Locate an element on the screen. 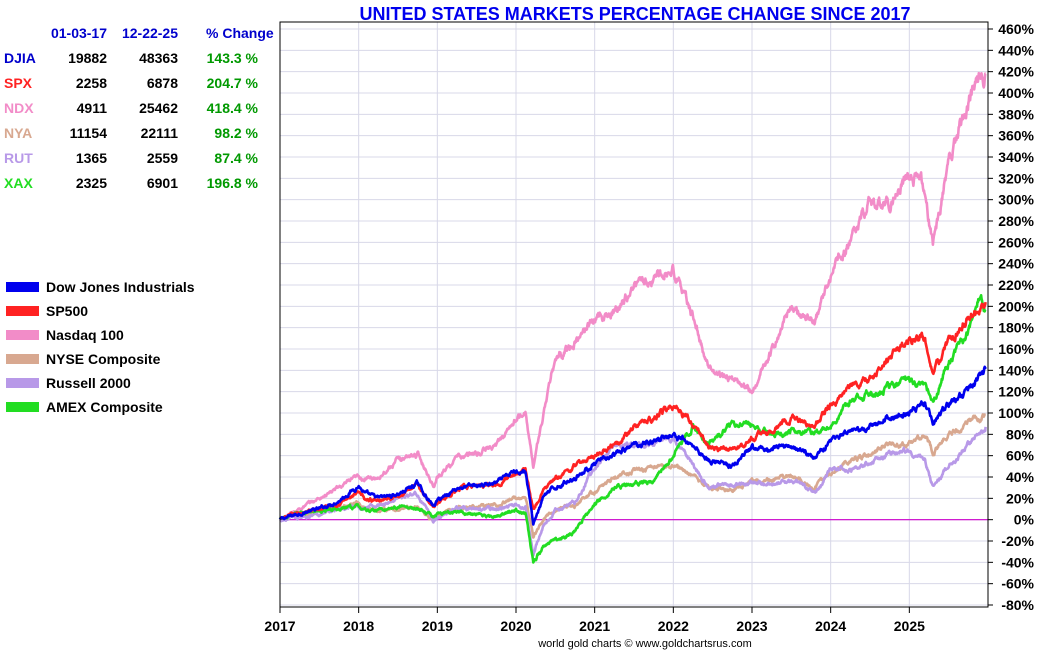  y-tick-label: 140% is located at coordinates (1016, 370).